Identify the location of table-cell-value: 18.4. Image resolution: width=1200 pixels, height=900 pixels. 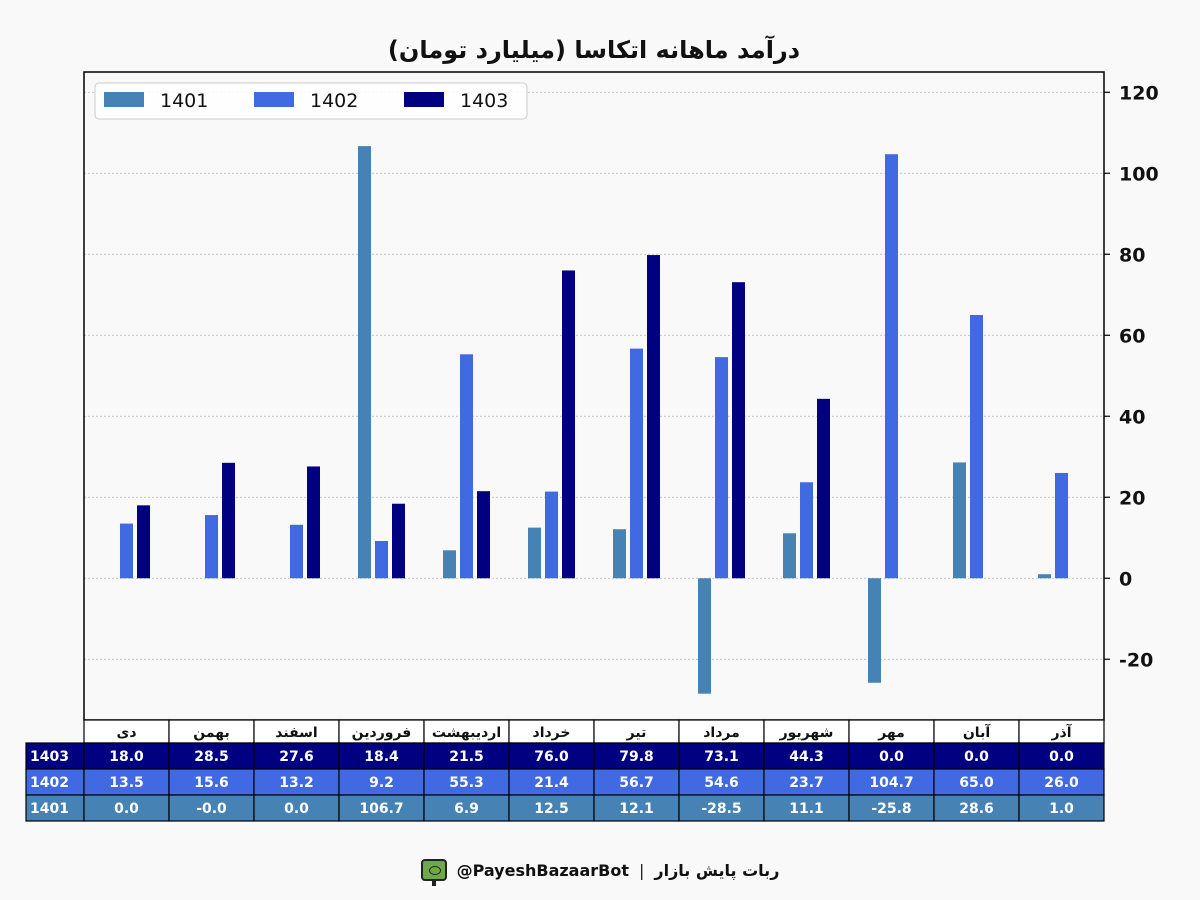
(381, 757).